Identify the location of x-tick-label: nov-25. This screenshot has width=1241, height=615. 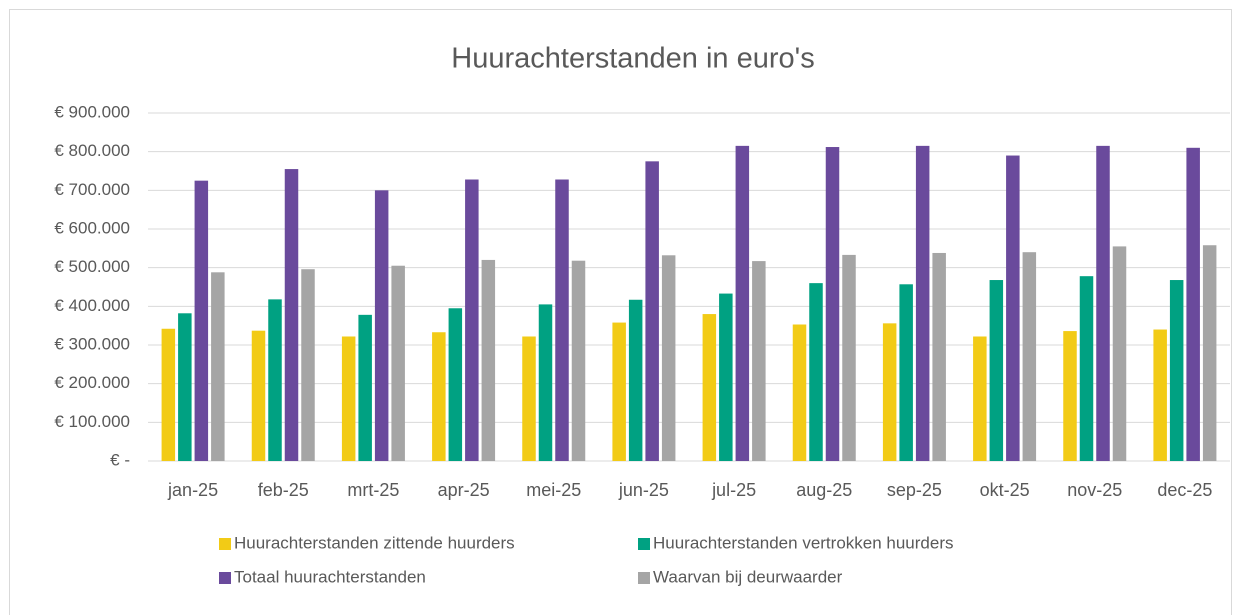
(1094, 490).